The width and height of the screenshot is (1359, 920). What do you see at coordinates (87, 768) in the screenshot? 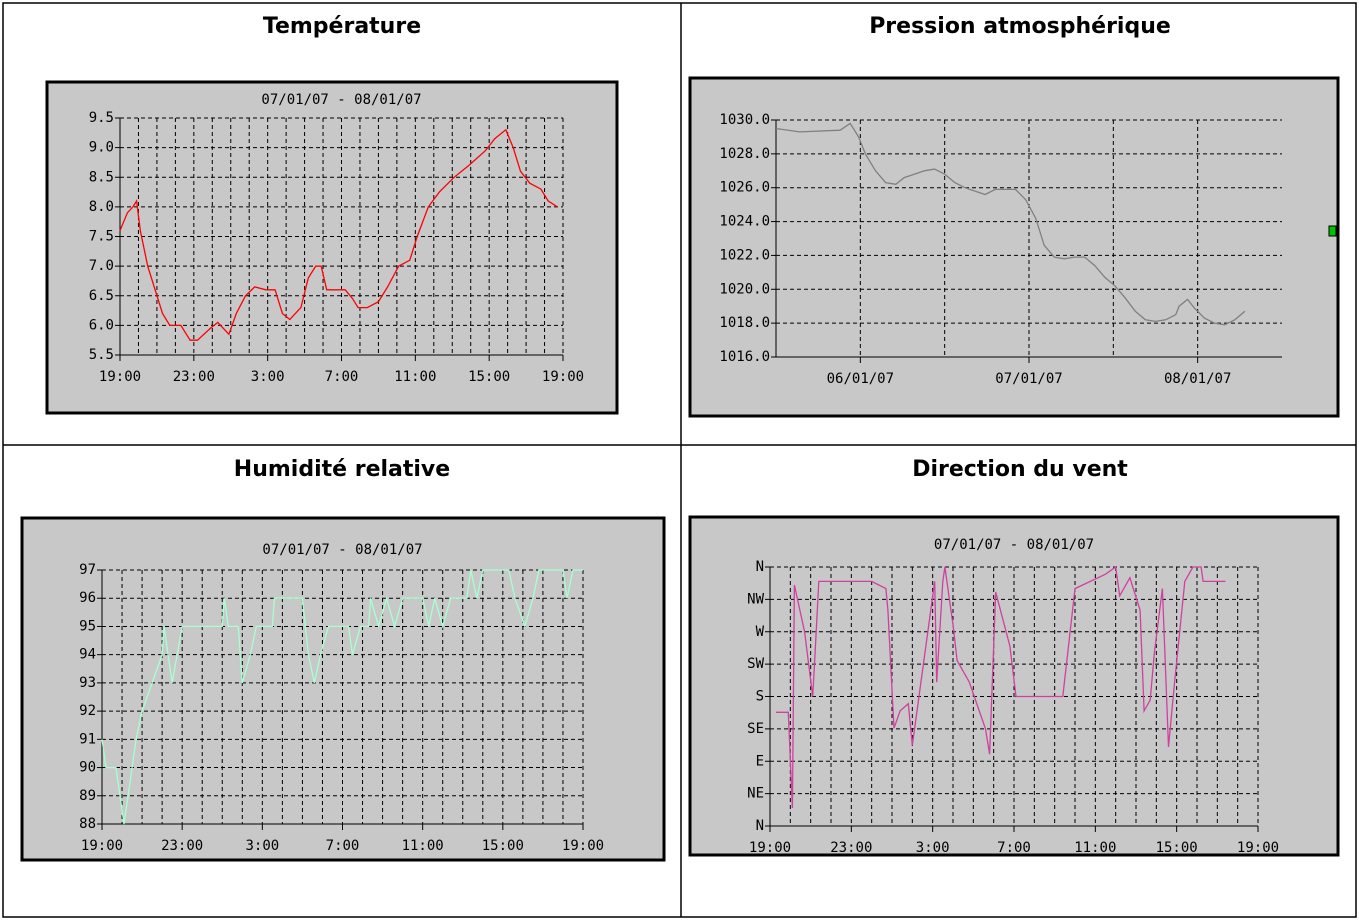
I see `y-tick-label: 90` at bounding box center [87, 768].